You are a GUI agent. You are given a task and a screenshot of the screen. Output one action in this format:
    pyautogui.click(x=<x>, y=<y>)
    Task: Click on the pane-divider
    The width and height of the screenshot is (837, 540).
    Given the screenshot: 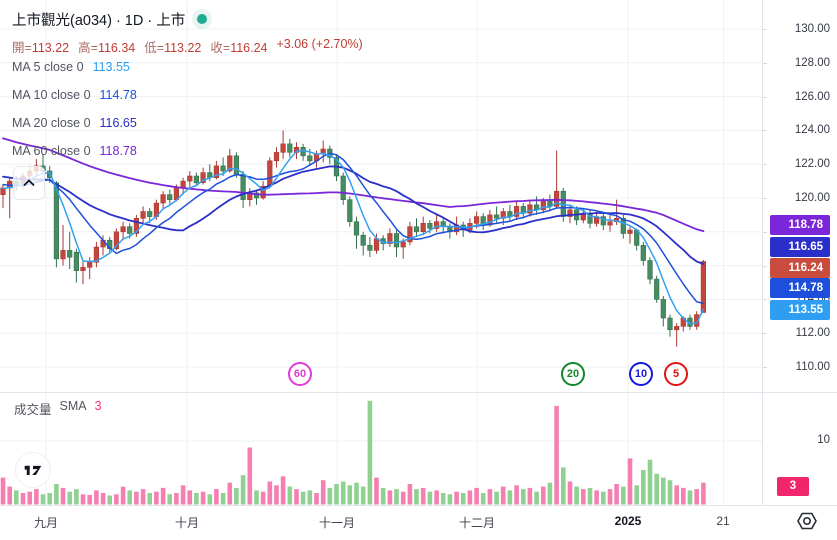 What is the action you would take?
    pyautogui.click(x=418, y=392)
    